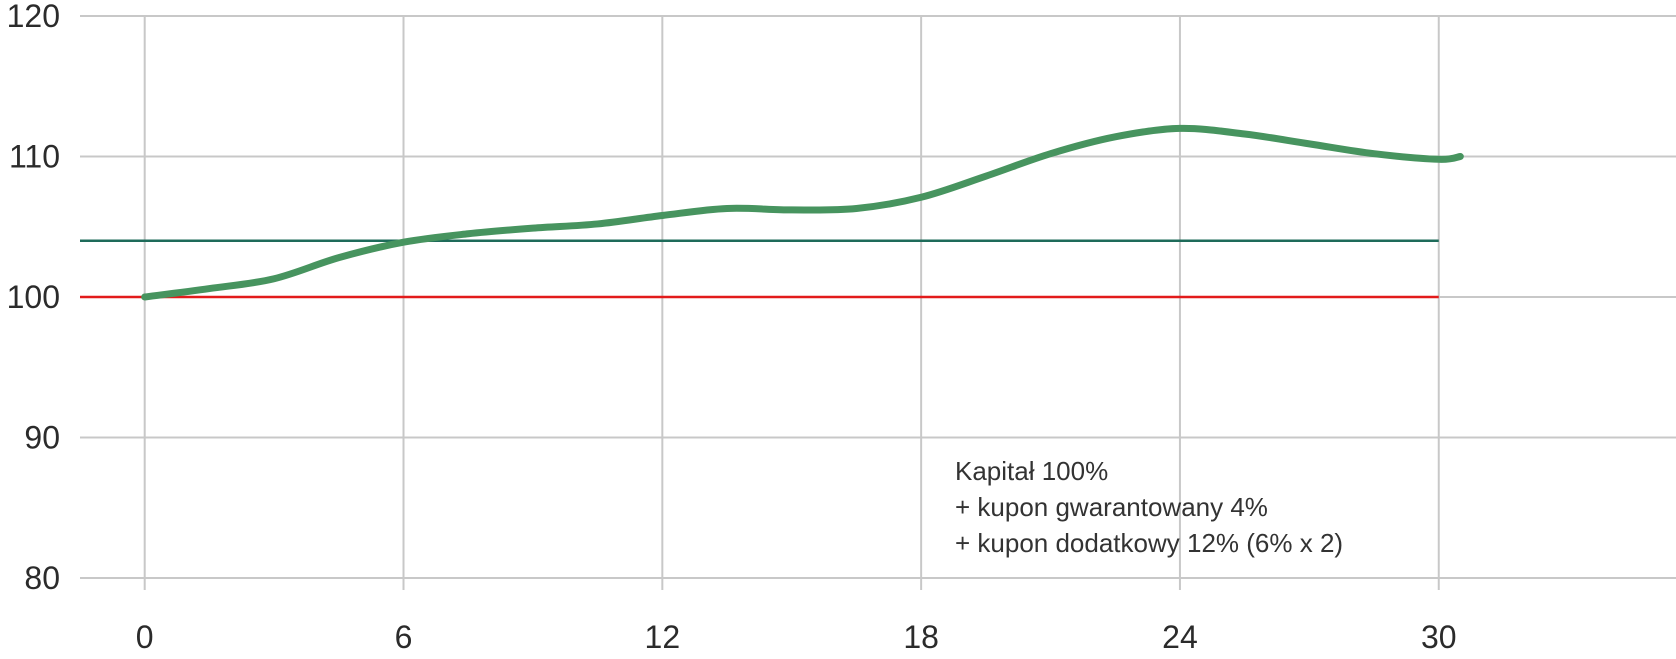 This screenshot has width=1676, height=659. Describe the element at coordinates (145, 637) in the screenshot. I see `x-tick-label: 0` at that location.